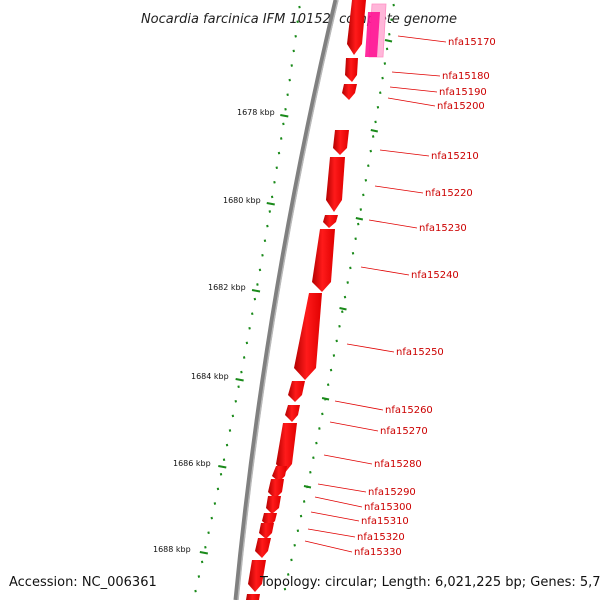 This screenshot has width=600, height=600. I want to click on gene-label-nfa15310: nfa15310, so click(385, 521).